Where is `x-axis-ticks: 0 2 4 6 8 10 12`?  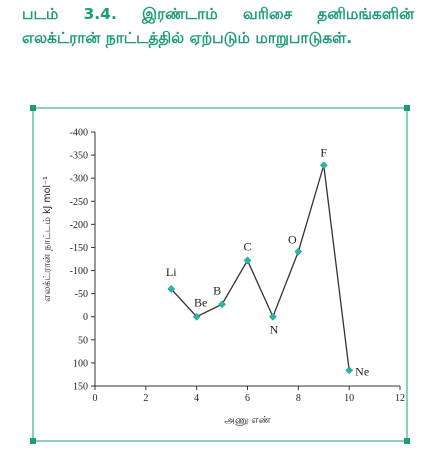 x-axis-ticks: 0 2 4 6 8 10 12 is located at coordinates (249, 395).